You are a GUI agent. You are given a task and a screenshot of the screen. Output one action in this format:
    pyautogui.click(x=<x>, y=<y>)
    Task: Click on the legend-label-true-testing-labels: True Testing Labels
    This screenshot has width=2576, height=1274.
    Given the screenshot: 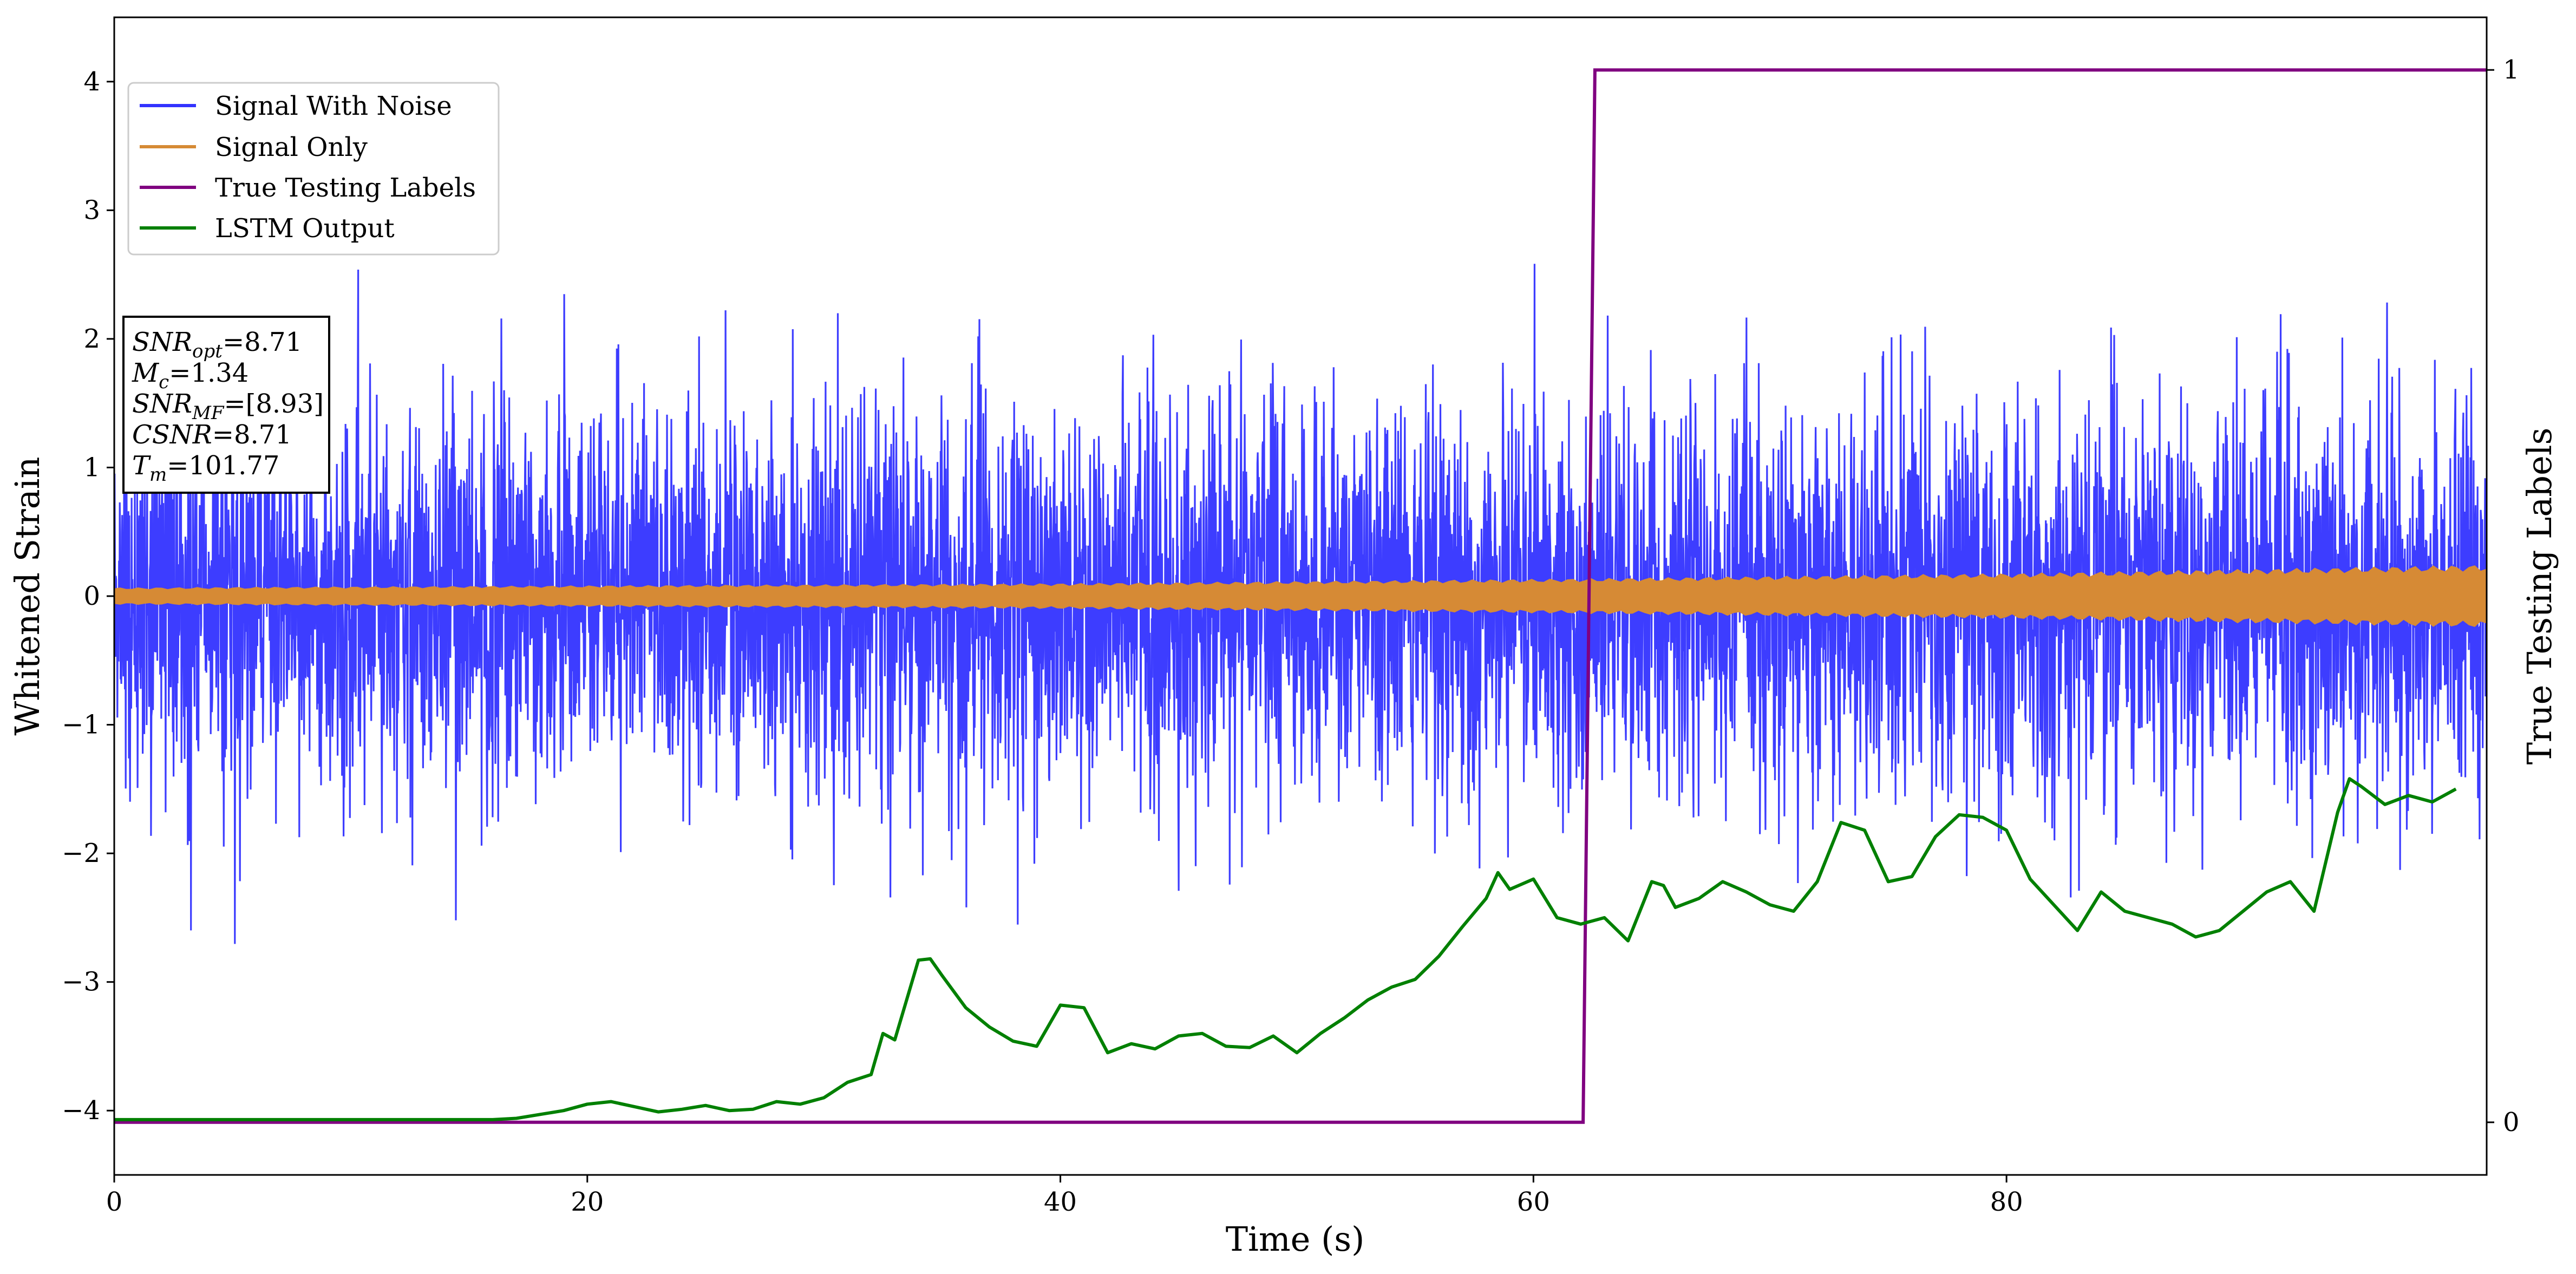 What is the action you would take?
    pyautogui.click(x=345, y=188)
    